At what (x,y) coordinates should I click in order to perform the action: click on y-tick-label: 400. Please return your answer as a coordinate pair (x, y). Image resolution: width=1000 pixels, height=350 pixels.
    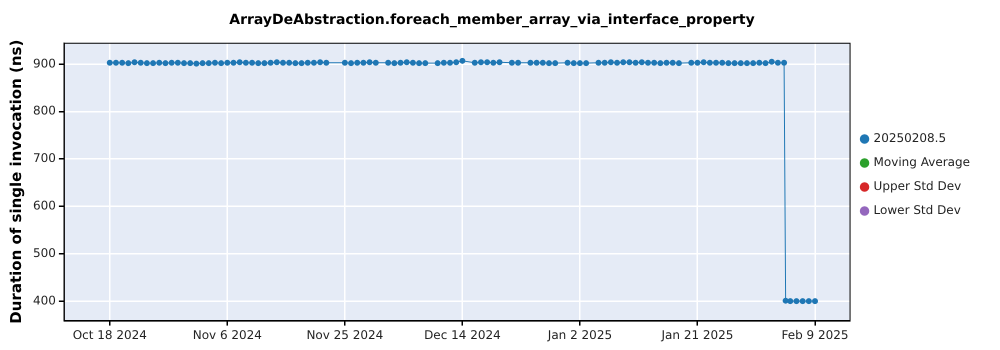
    Looking at the image, I should click on (44, 300).